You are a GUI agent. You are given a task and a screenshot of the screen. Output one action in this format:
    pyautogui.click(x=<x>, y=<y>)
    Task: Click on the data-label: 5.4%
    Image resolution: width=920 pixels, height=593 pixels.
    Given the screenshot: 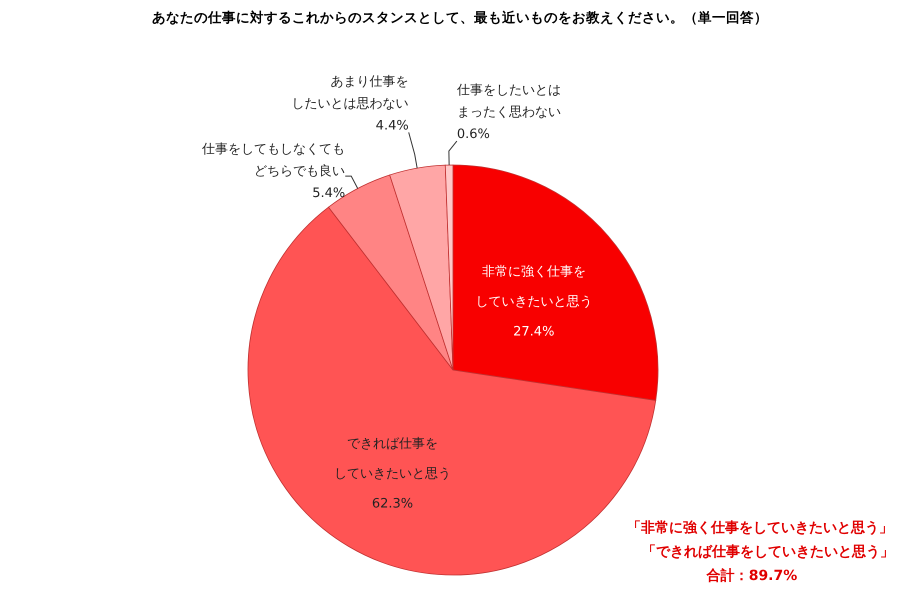 What is the action you would take?
    pyautogui.click(x=329, y=194)
    